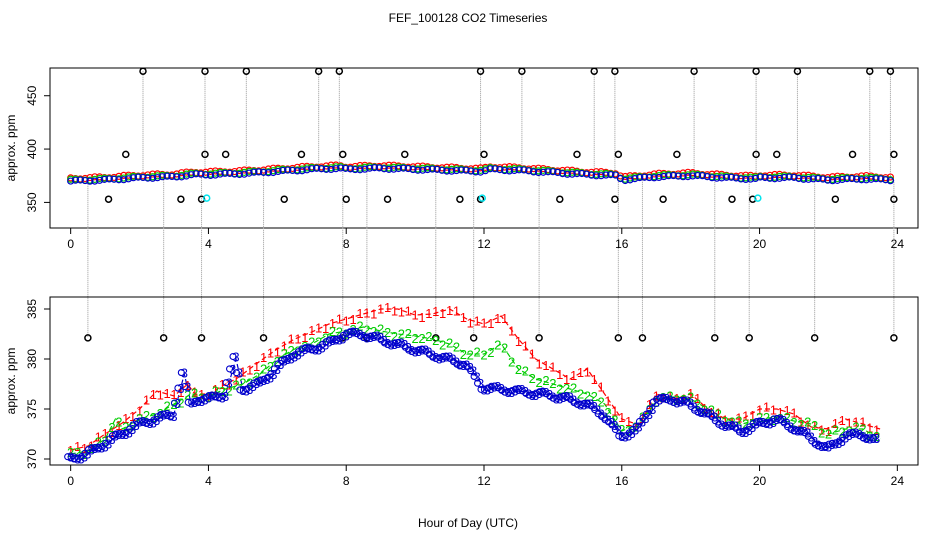 This screenshot has height=545, width=936. I want to click on bottom-x-tick-label: 12, so click(484, 481).